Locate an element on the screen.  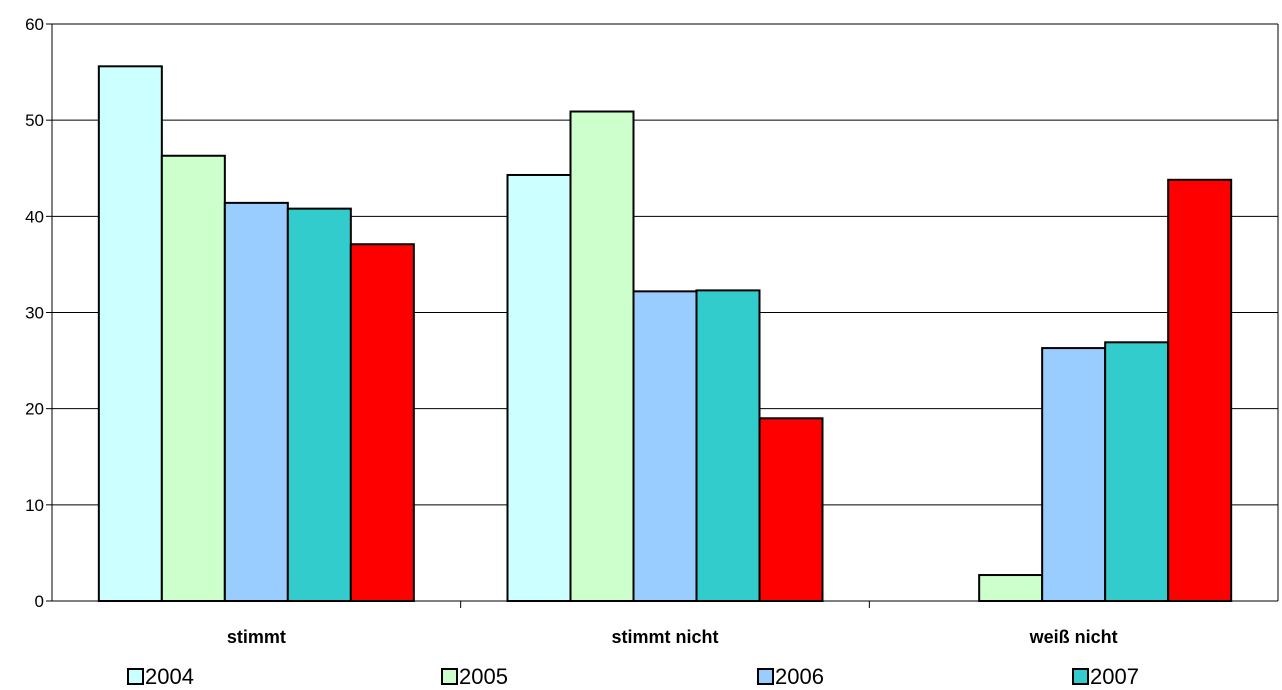
legend-label: 2007 is located at coordinates (1114, 676).